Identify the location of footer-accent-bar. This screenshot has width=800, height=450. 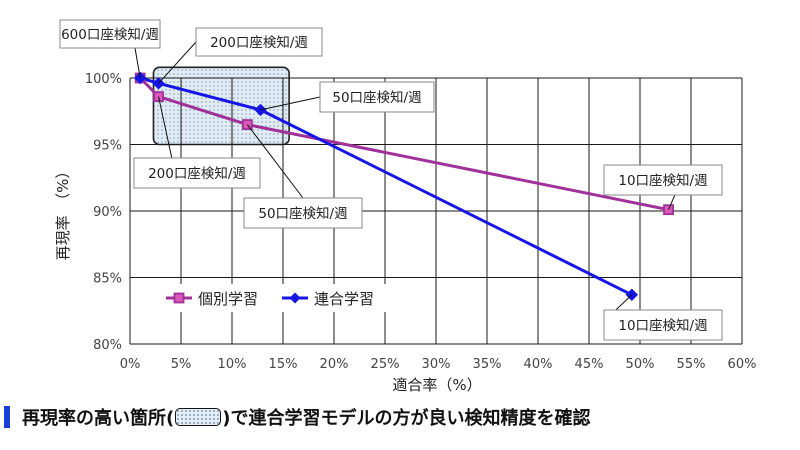
(7, 417).